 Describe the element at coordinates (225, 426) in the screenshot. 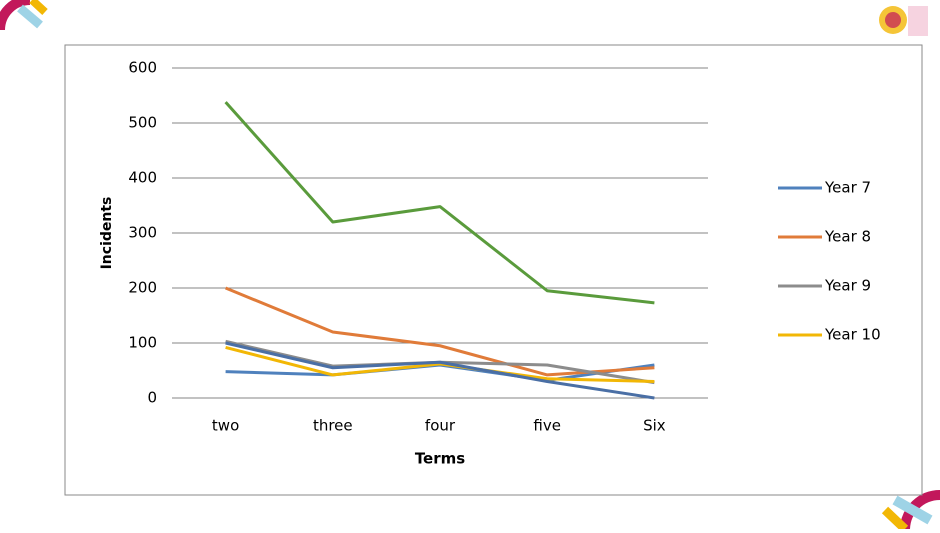

I see `x-tick-label: two` at that location.